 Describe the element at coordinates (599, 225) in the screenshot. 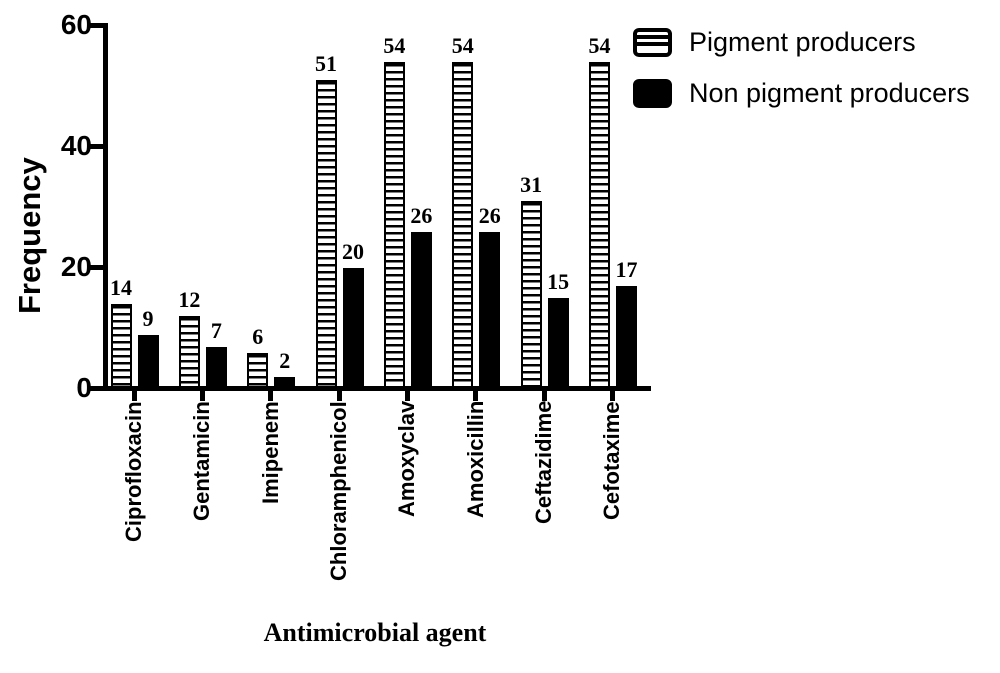

I see `bar-pigment-cefotaxime` at that location.